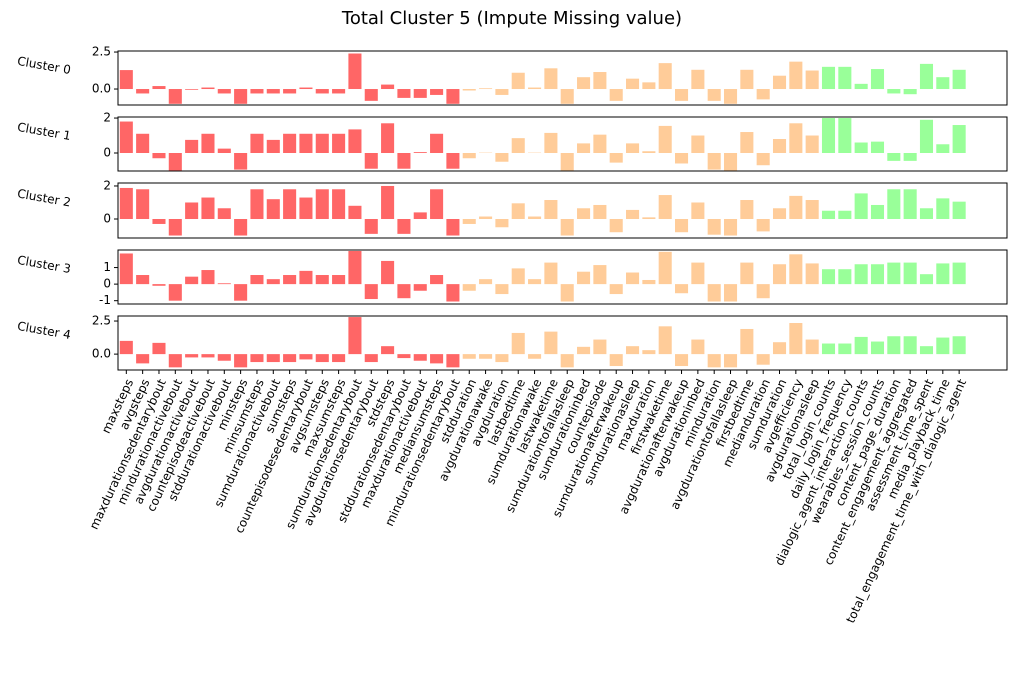 The height and width of the screenshot is (678, 1017). What do you see at coordinates (107, 118) in the screenshot?
I see `y-tick-label: 2` at bounding box center [107, 118].